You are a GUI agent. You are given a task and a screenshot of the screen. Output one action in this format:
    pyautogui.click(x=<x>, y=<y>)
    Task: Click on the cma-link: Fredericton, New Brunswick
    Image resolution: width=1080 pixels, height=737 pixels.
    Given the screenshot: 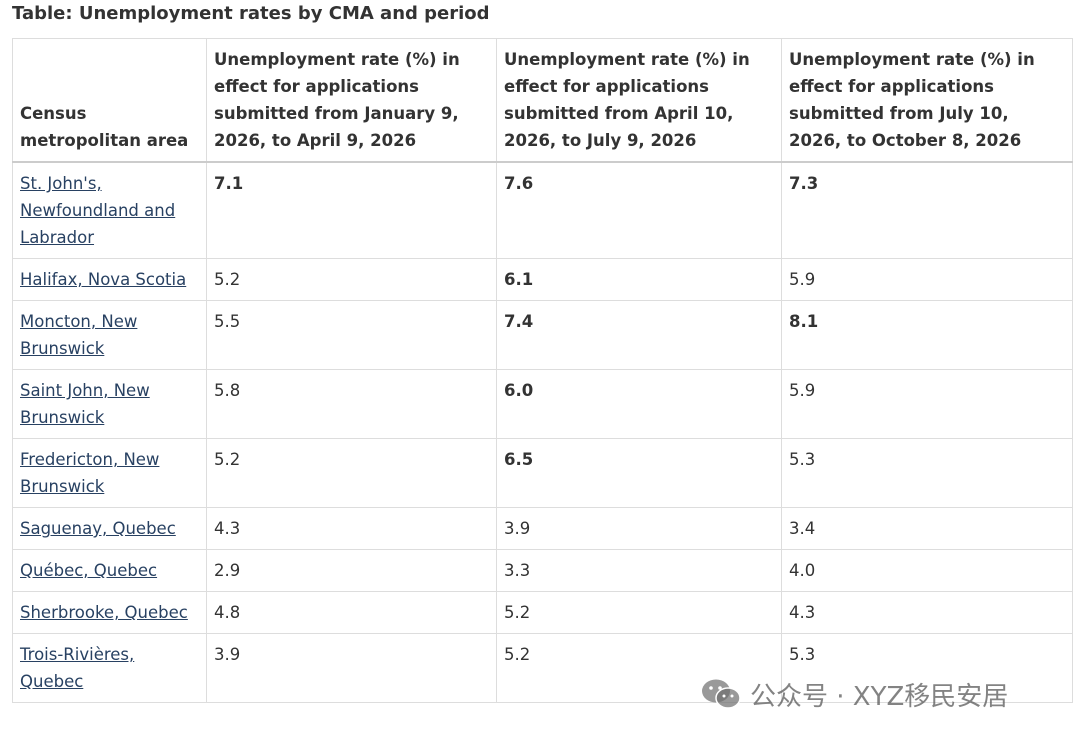 What is the action you would take?
    pyautogui.click(x=90, y=473)
    